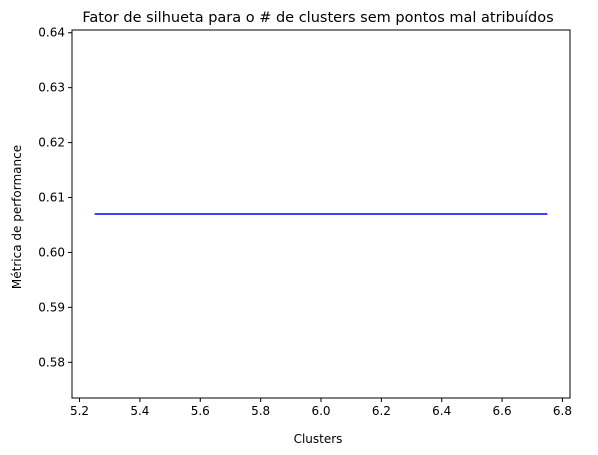  Describe the element at coordinates (51, 198) in the screenshot. I see `y-tick-label: 0.61` at that location.